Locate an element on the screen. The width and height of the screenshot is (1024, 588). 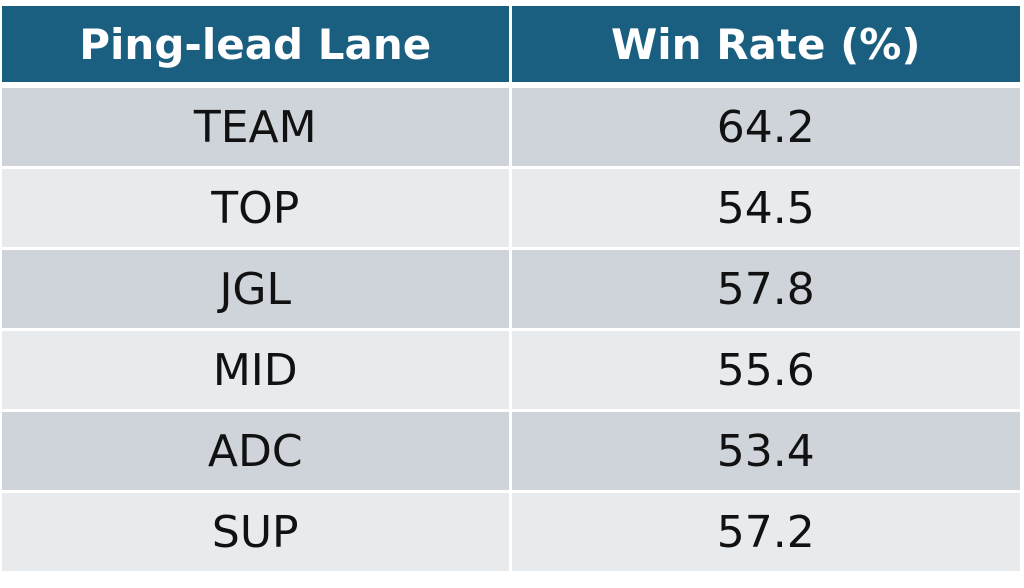
table-header: Ping-lead Lane Win Rate (%) is located at coordinates (511, 47).